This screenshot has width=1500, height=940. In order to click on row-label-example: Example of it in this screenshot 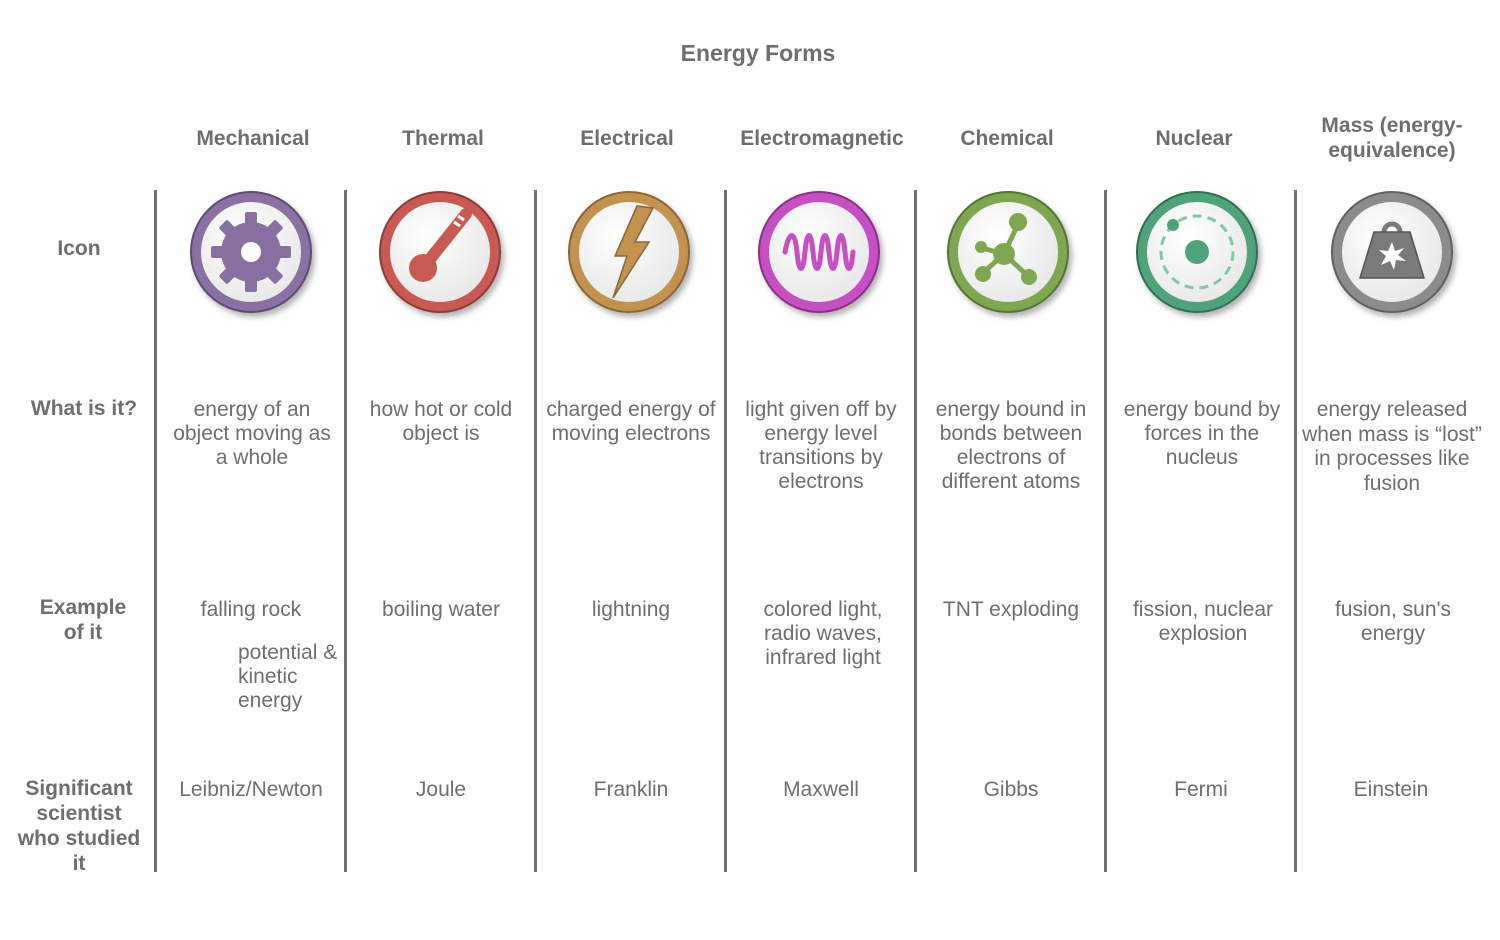, I will do `click(83, 620)`.